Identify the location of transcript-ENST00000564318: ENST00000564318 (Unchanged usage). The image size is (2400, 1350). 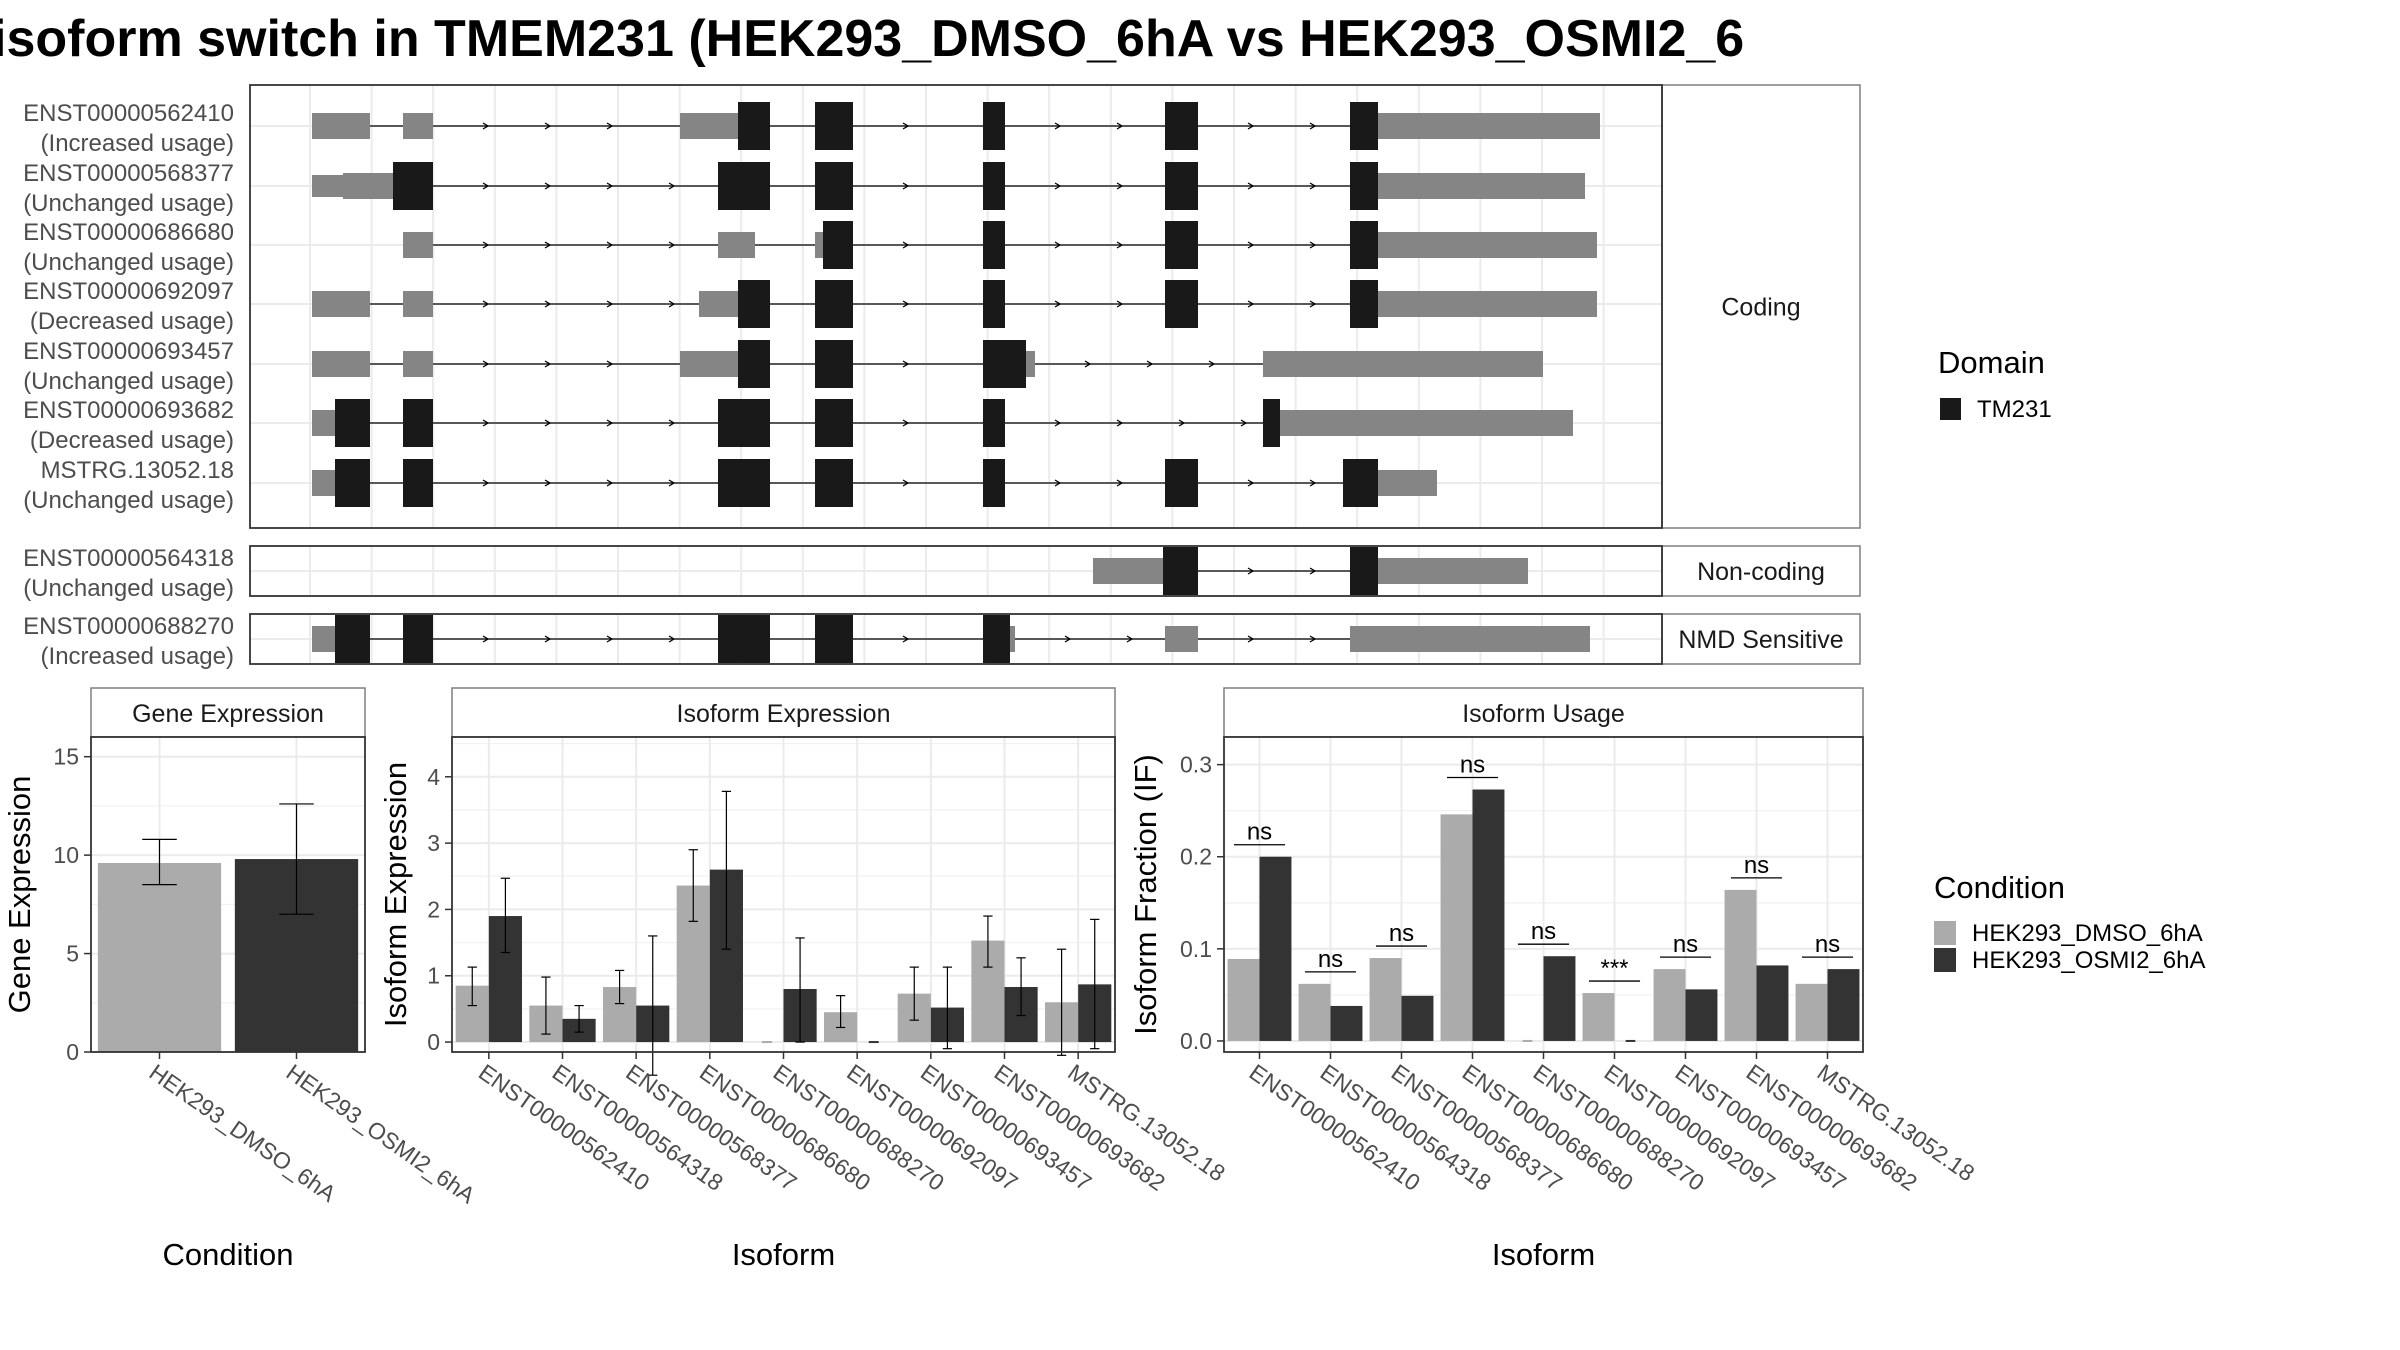
(775, 573).